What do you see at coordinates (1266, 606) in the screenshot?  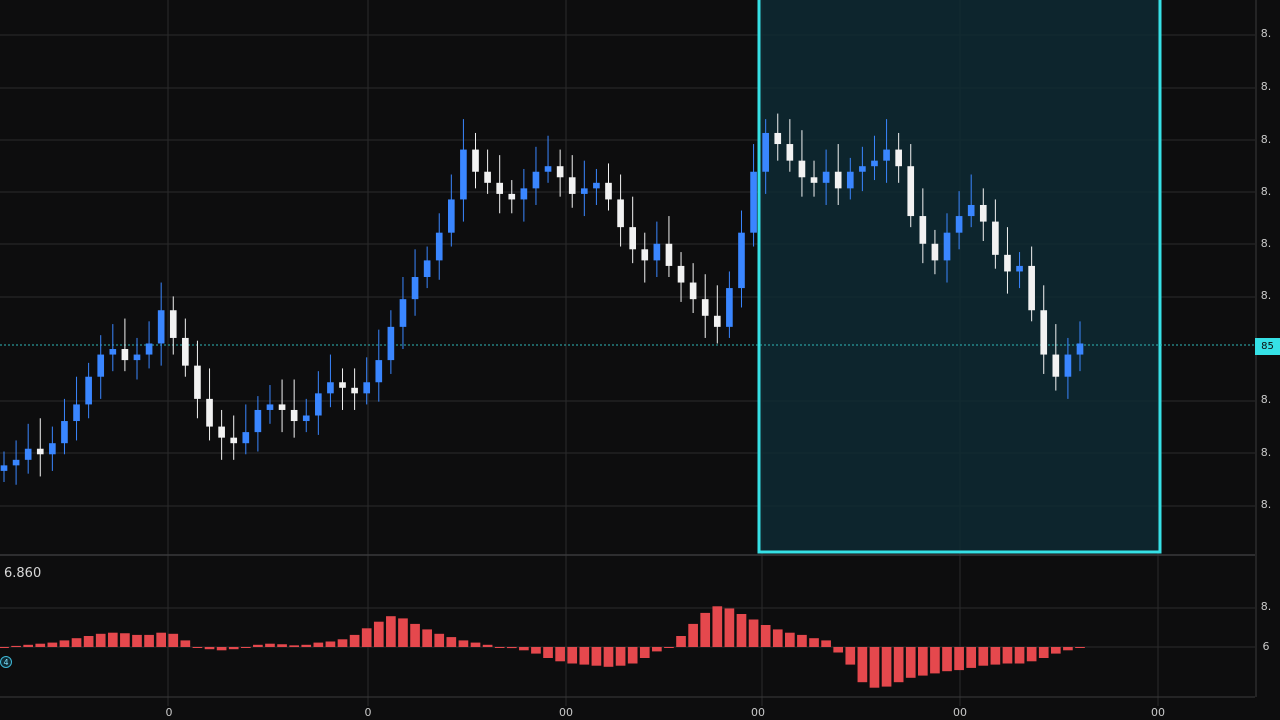 I see `oscillator-axis-label: 8.` at bounding box center [1266, 606].